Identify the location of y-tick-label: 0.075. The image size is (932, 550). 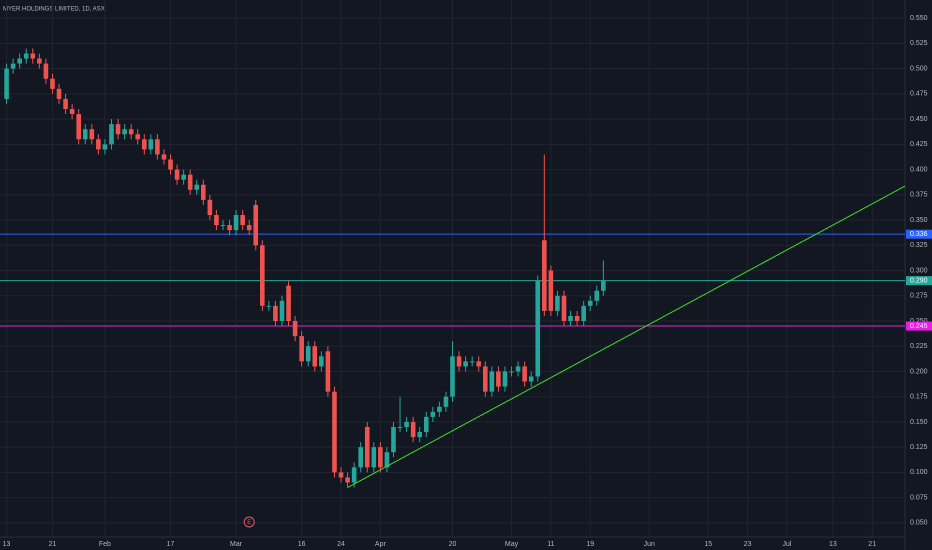
(919, 497).